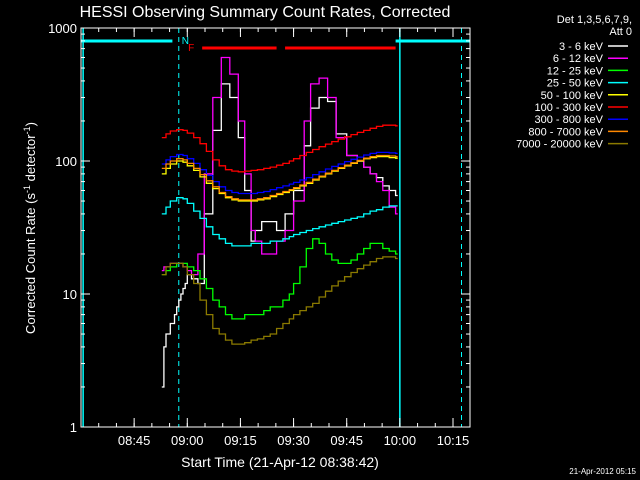 The height and width of the screenshot is (480, 640). Describe the element at coordinates (280, 462) in the screenshot. I see `x-axis-label: Start Time (21-Apr-12 08:38:42)` at that location.